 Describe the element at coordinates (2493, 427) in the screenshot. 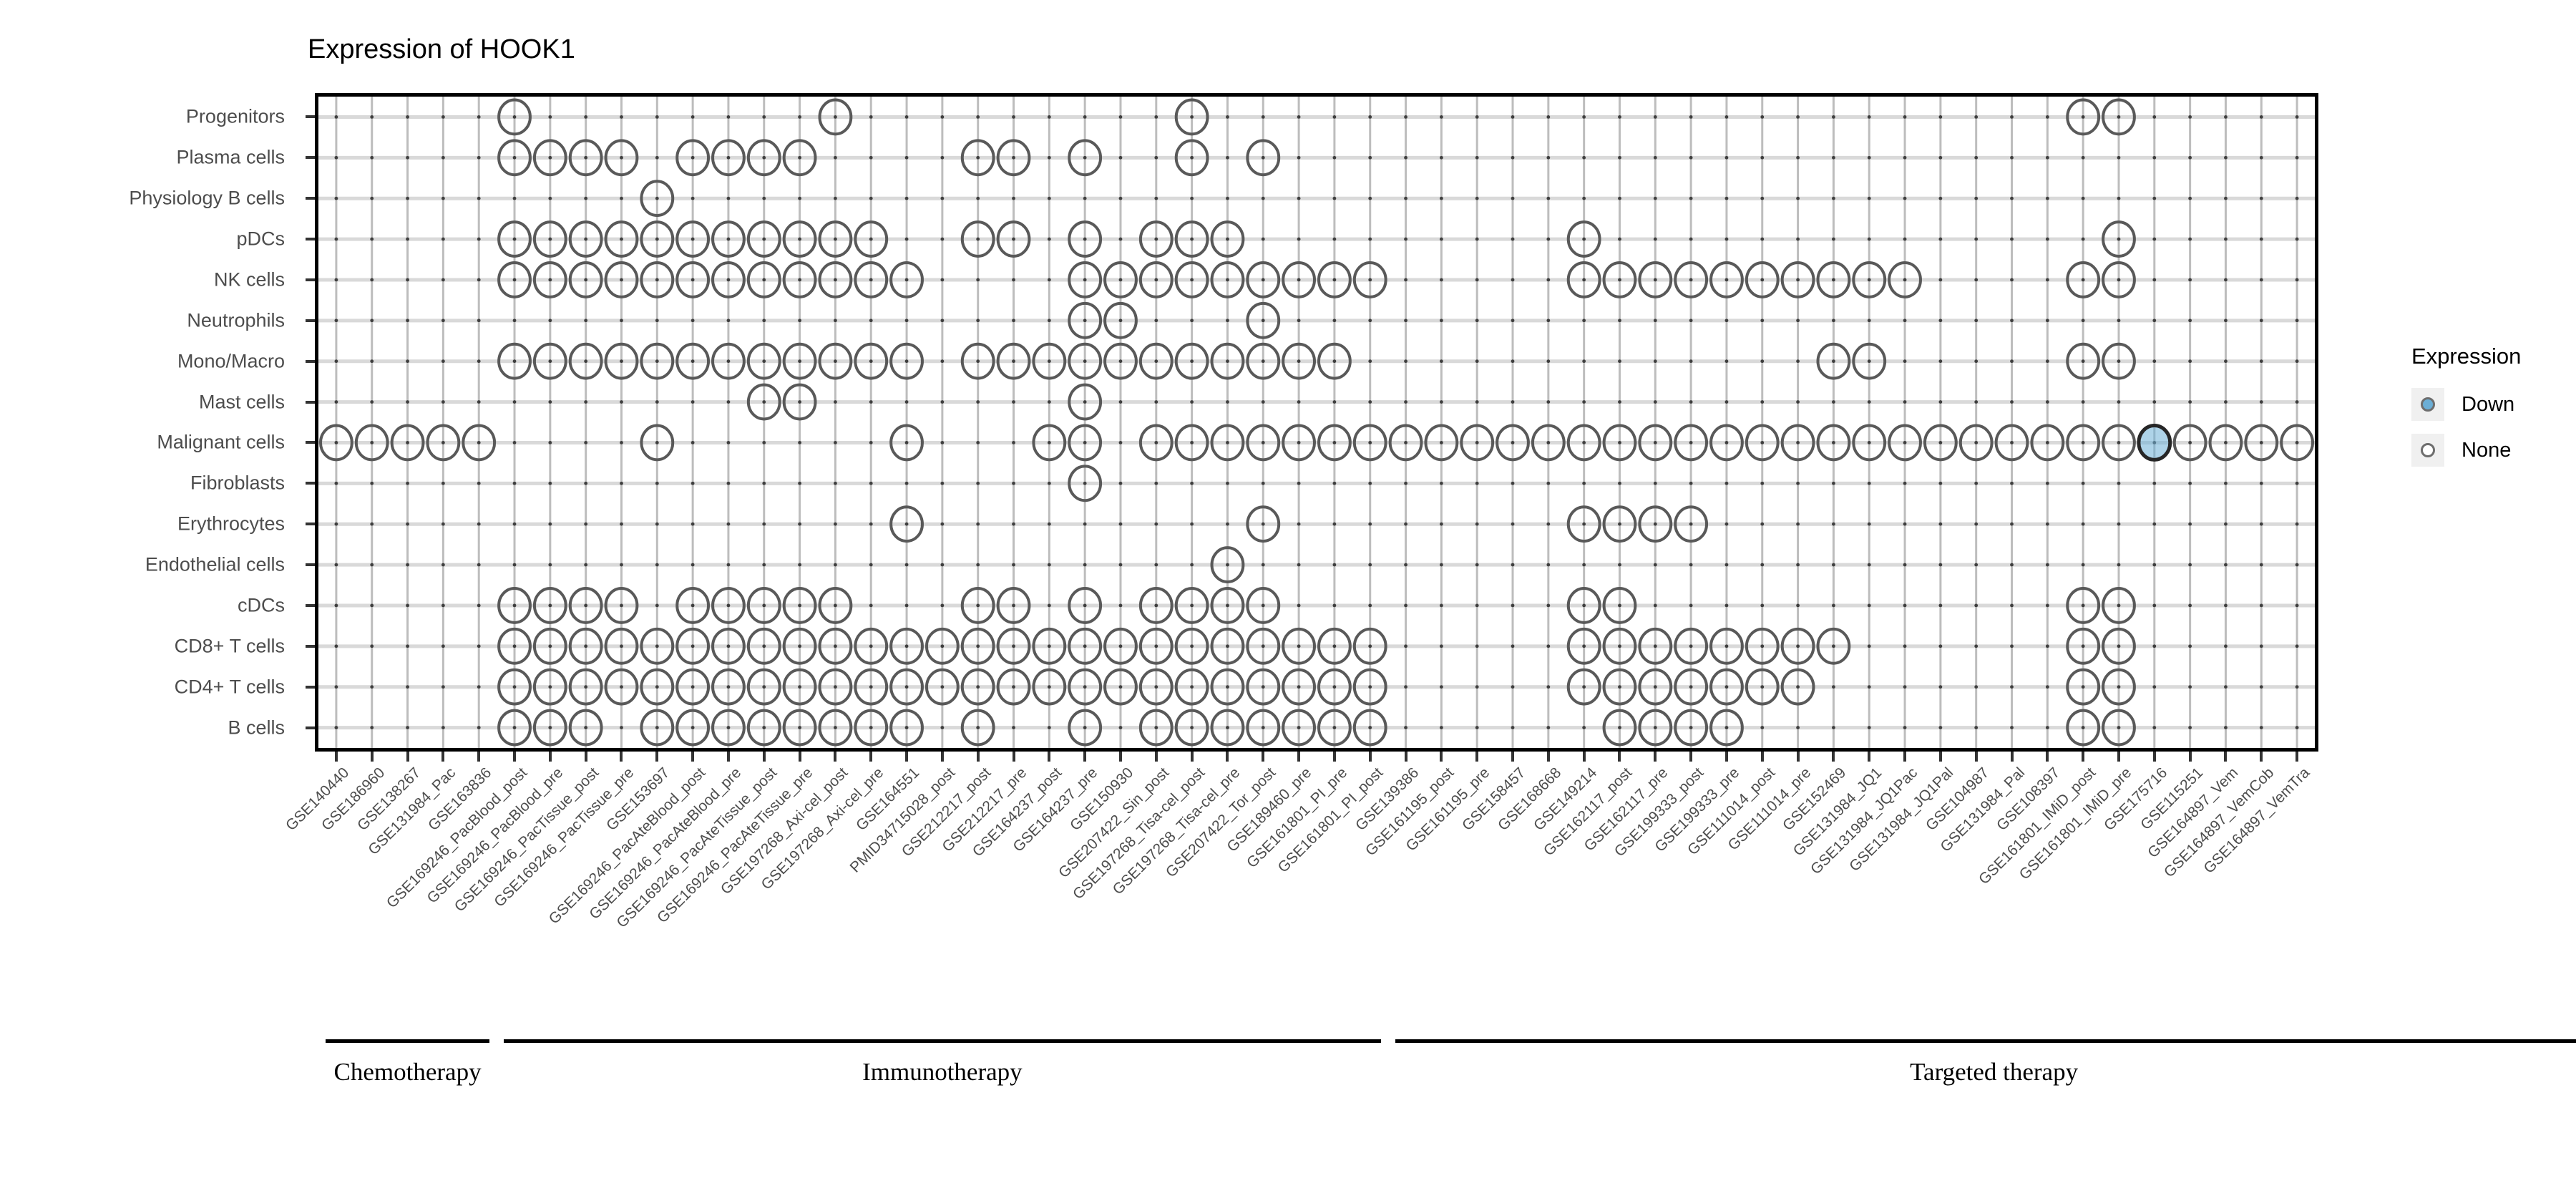

I see `legend-items: Down None` at that location.